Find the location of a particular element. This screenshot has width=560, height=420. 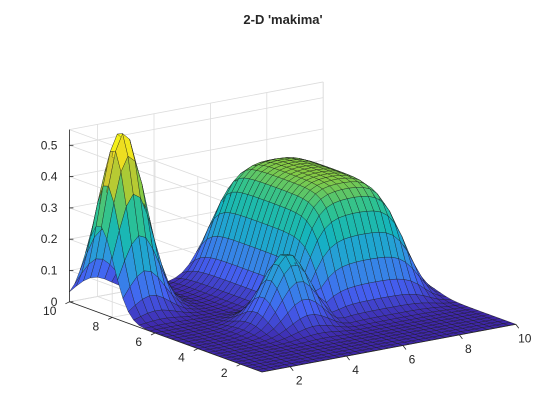

z-tick-label: 0.1 is located at coordinates (49, 271).